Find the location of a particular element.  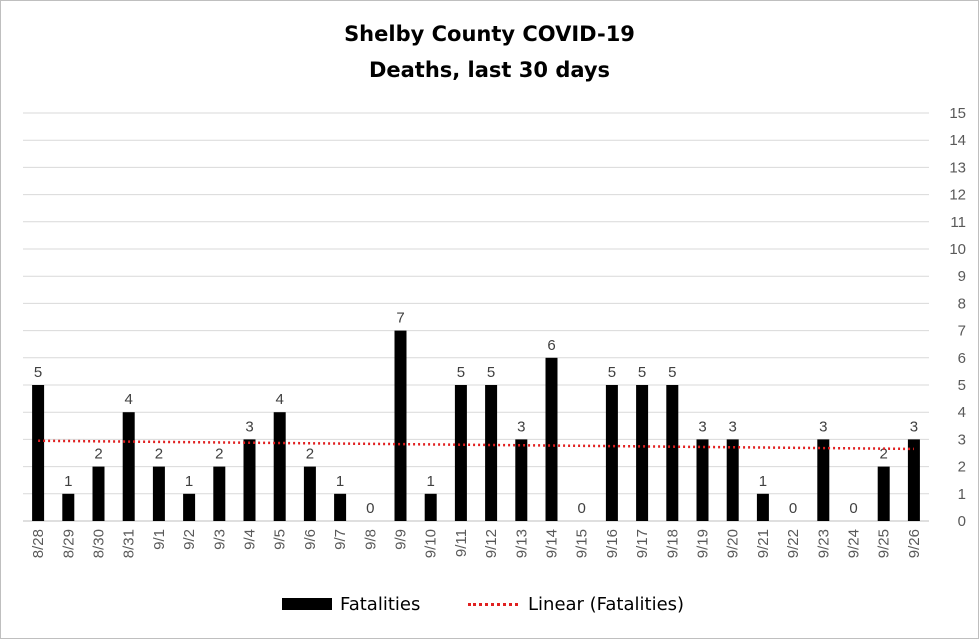

y-tick-label: 3 is located at coordinates (962, 439).